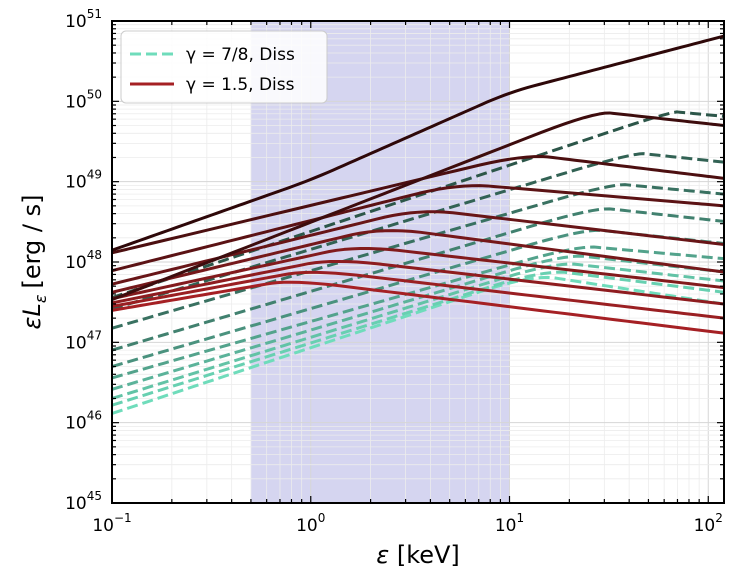 This screenshot has width=747, height=587. Describe the element at coordinates (111, 523) in the screenshot. I see `x-tick-label: 10⁻¹` at that location.